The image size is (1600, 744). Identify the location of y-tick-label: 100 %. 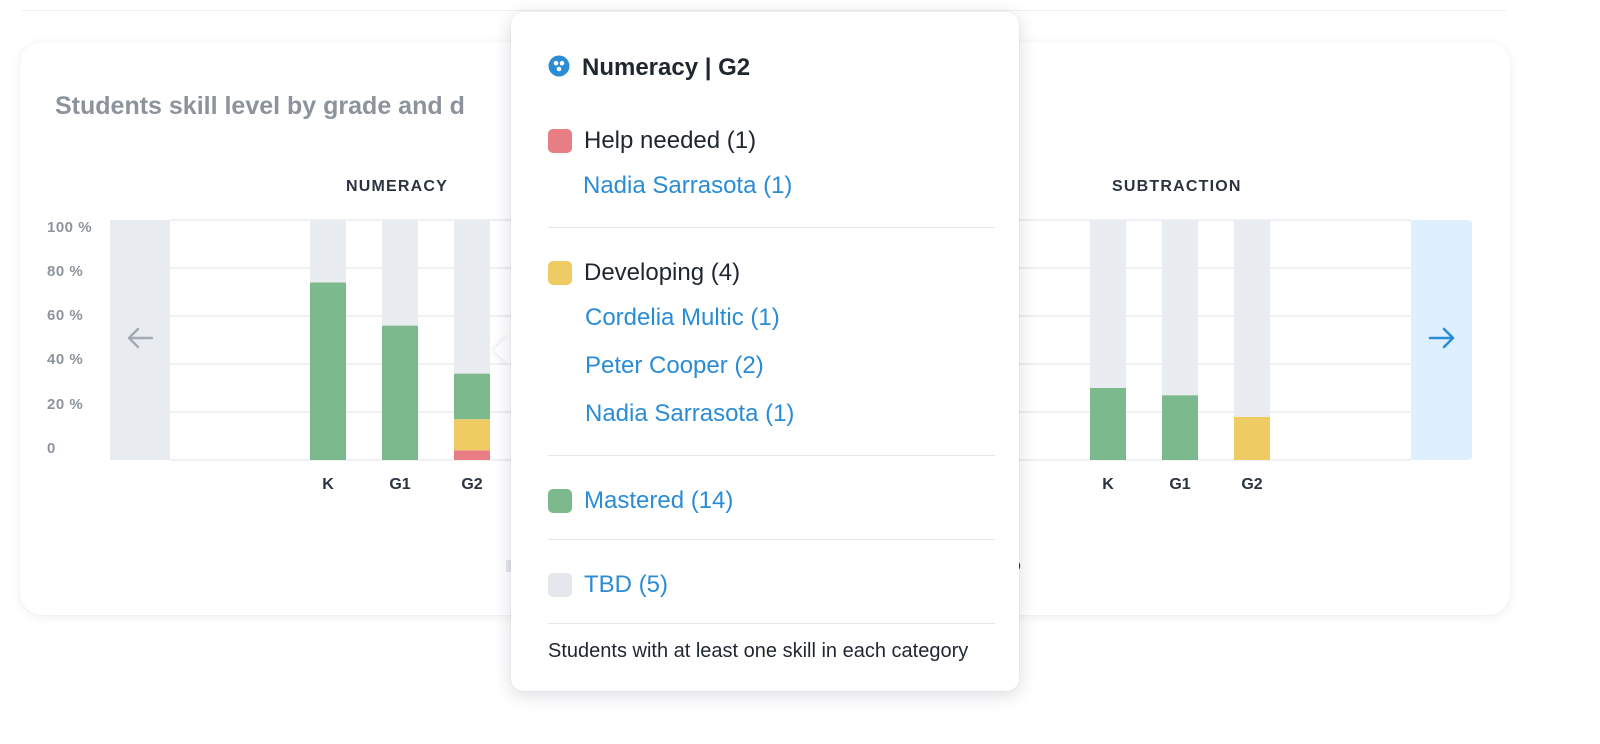
(70, 227).